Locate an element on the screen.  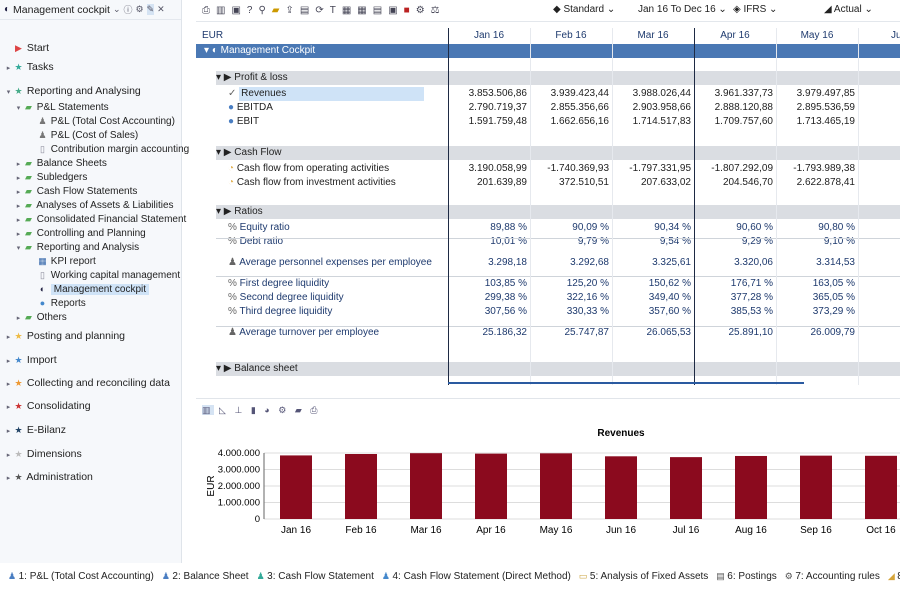
cell-value: 1.5 is located at coordinates (879, 122).